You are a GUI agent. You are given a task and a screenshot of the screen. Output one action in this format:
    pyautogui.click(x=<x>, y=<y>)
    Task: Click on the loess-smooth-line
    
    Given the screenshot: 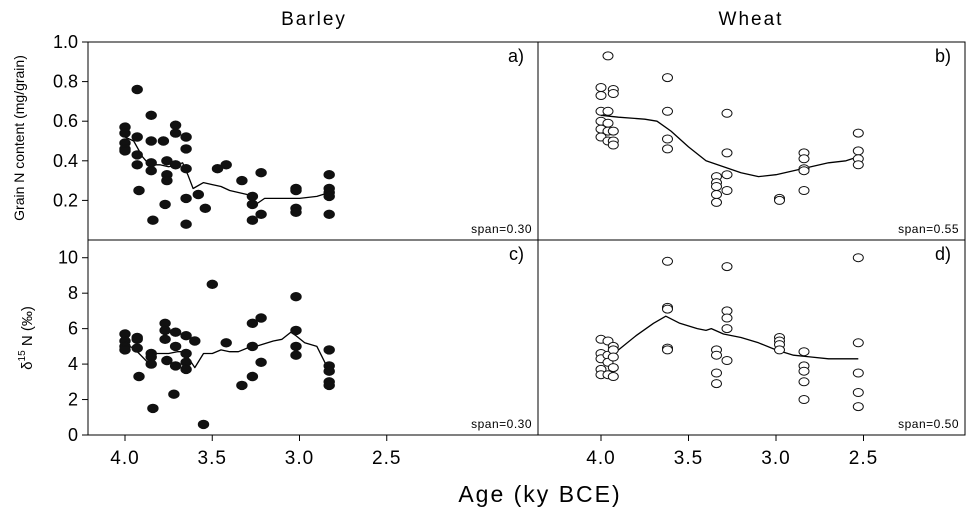 What is the action you would take?
    pyautogui.click(x=729, y=146)
    